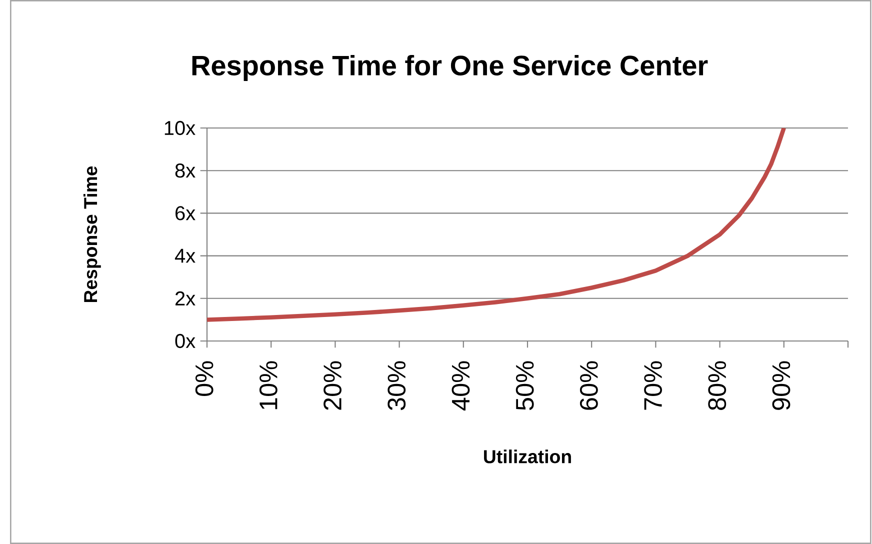 Image resolution: width=872 pixels, height=544 pixels. What do you see at coordinates (180, 128) in the screenshot?
I see `y-tick-label: 10x` at bounding box center [180, 128].